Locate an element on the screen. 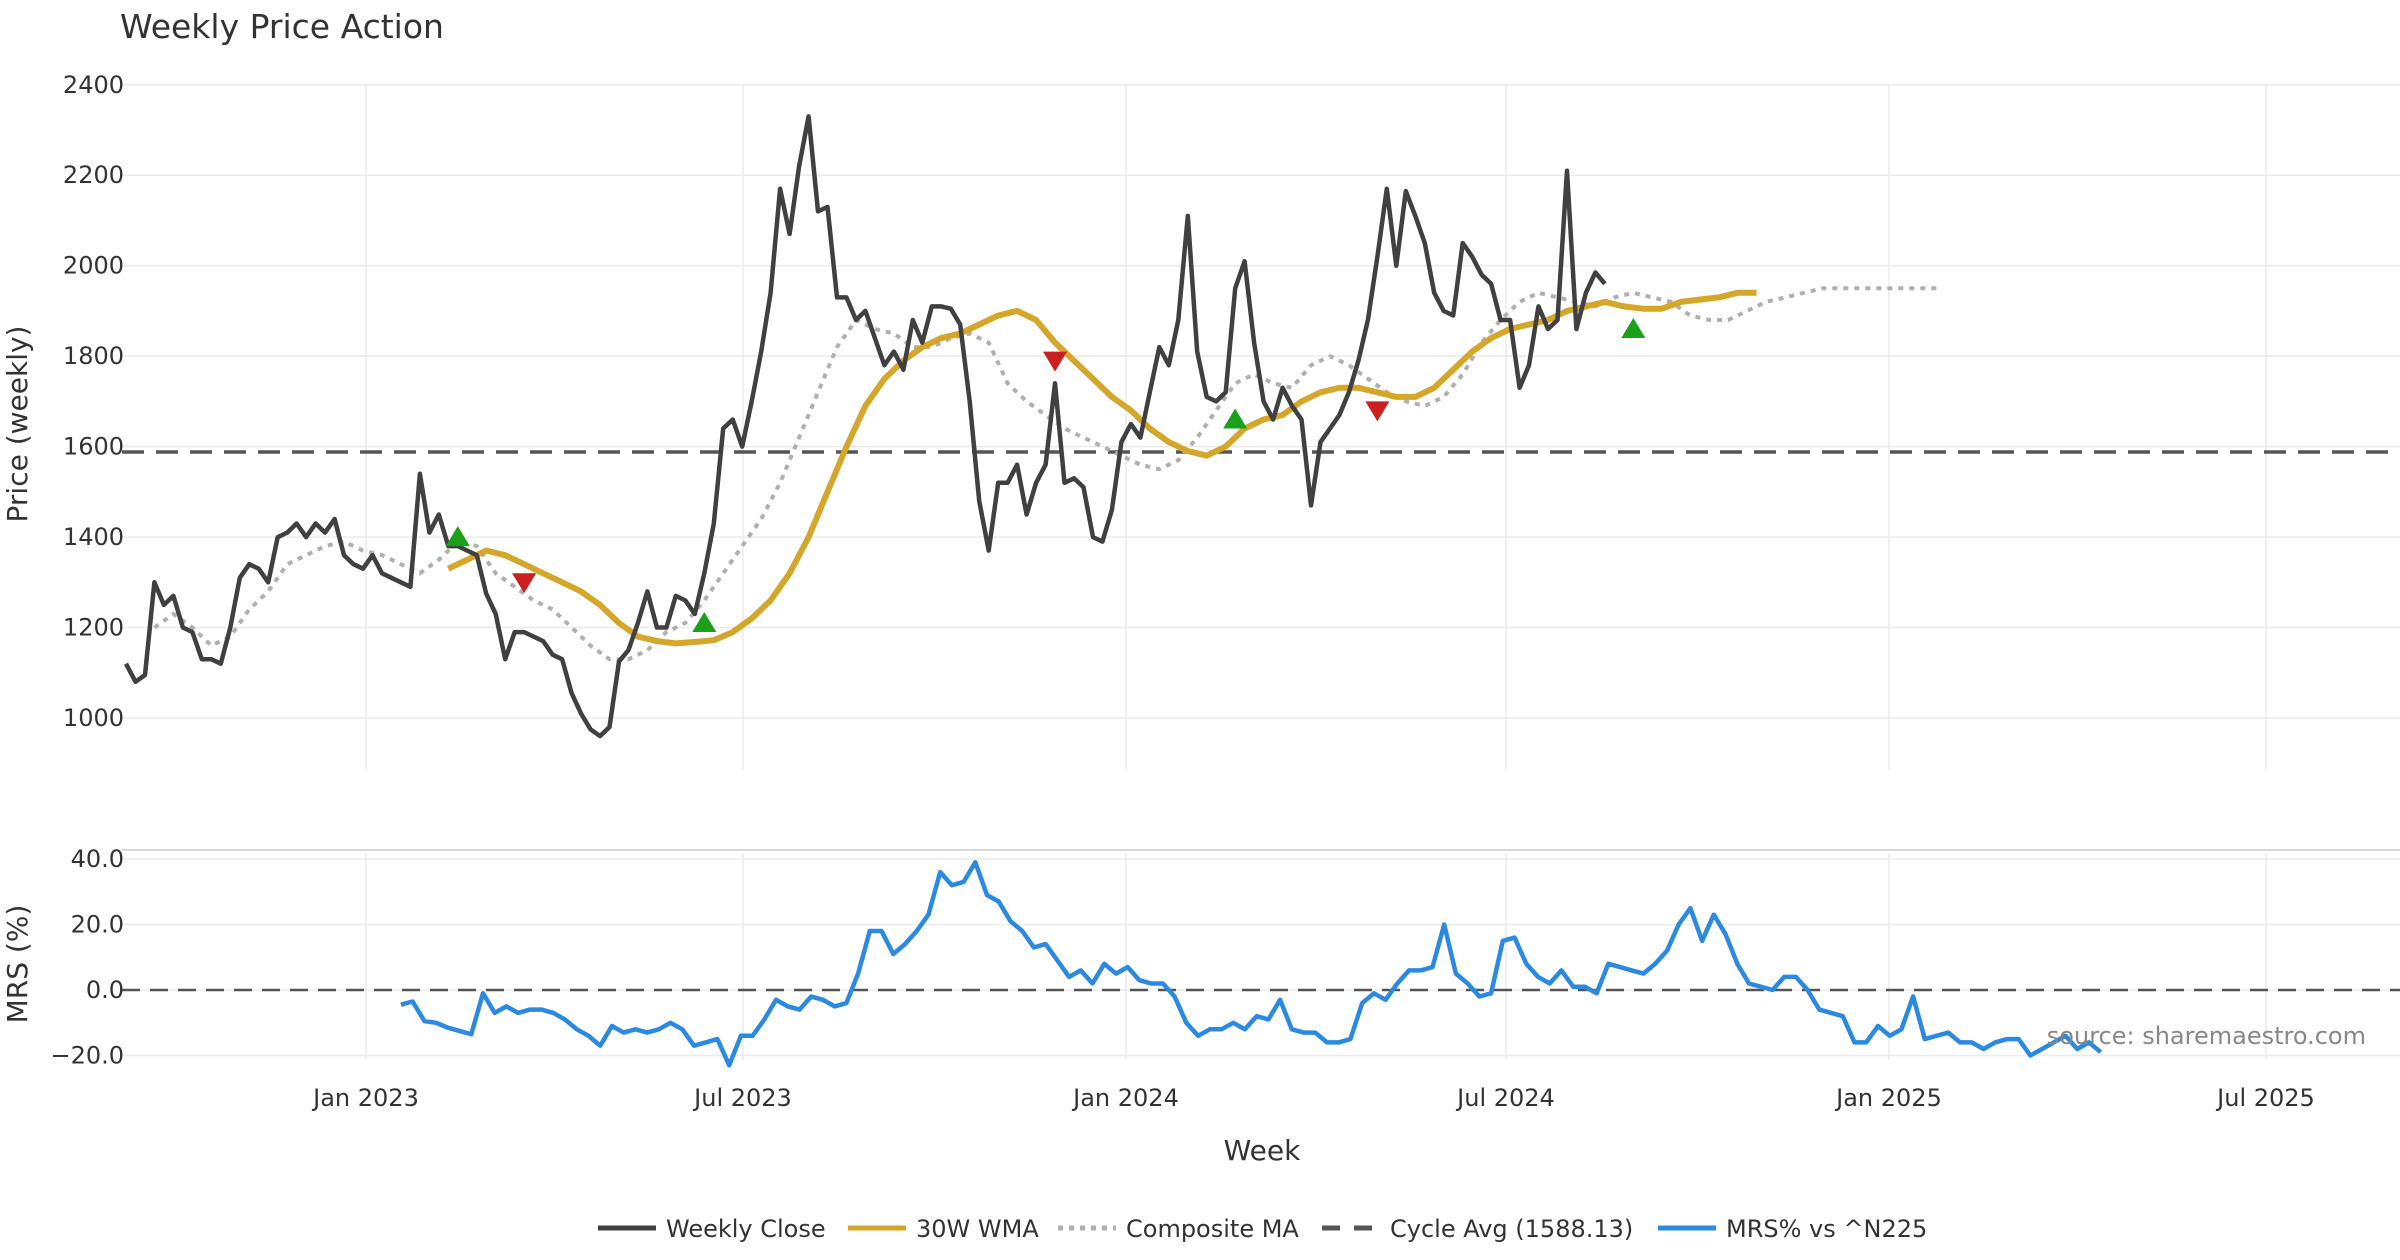  price-y-tick-label: 1800 is located at coordinates (93, 356).